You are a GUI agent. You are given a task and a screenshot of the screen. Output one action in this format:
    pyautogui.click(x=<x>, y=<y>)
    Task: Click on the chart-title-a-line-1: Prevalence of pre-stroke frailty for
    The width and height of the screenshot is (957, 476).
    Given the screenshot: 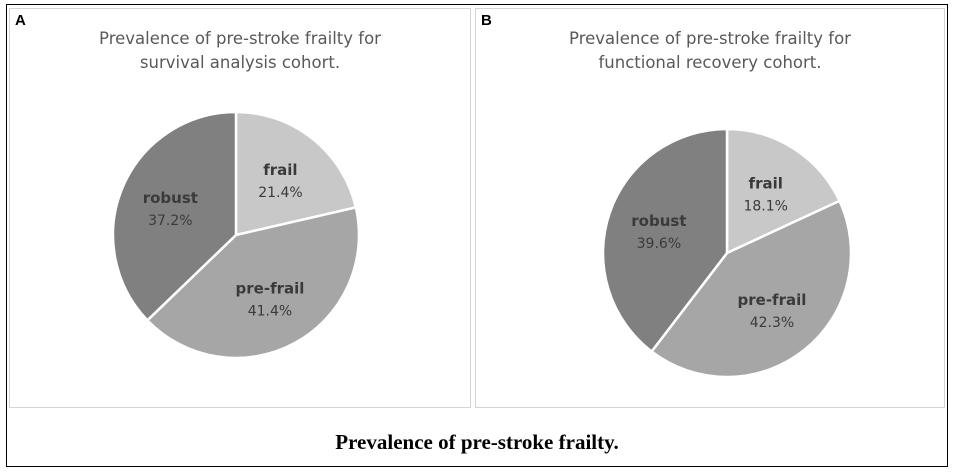 What is the action you would take?
    pyautogui.click(x=240, y=38)
    